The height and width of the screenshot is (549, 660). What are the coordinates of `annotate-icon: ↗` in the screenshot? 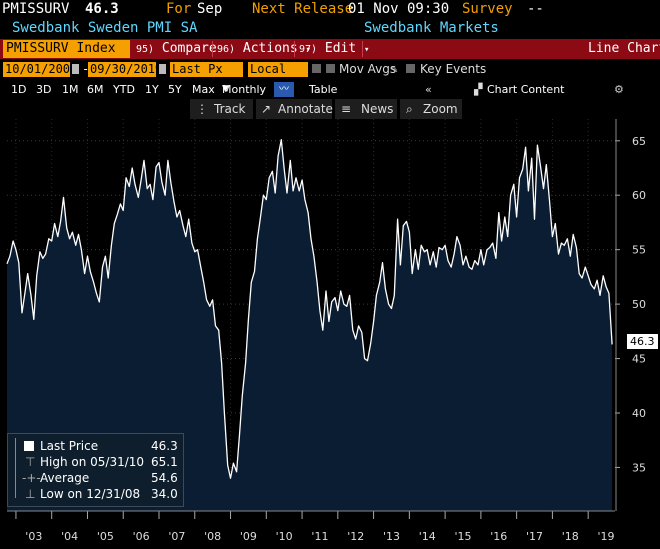 It's located at (266, 109).